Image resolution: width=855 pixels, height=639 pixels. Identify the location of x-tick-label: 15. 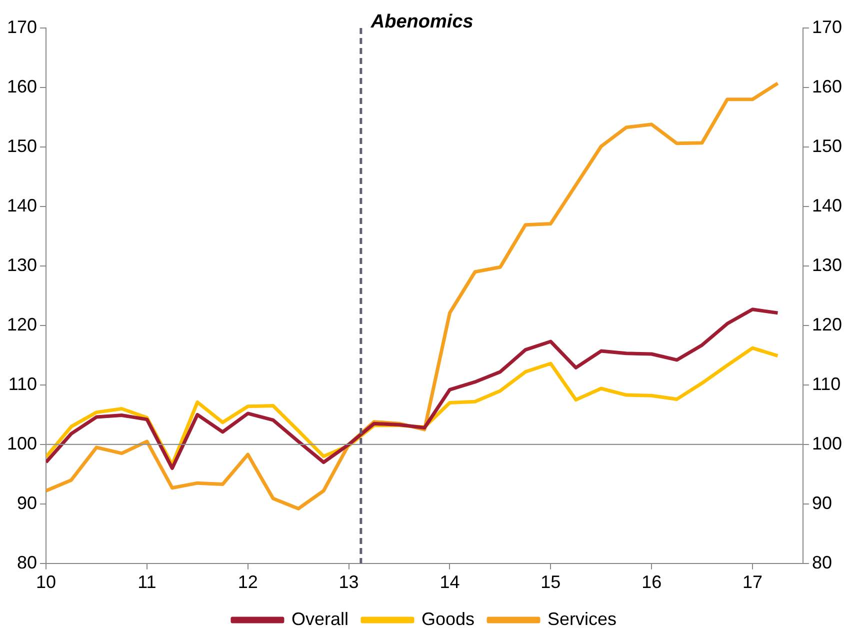
(550, 582).